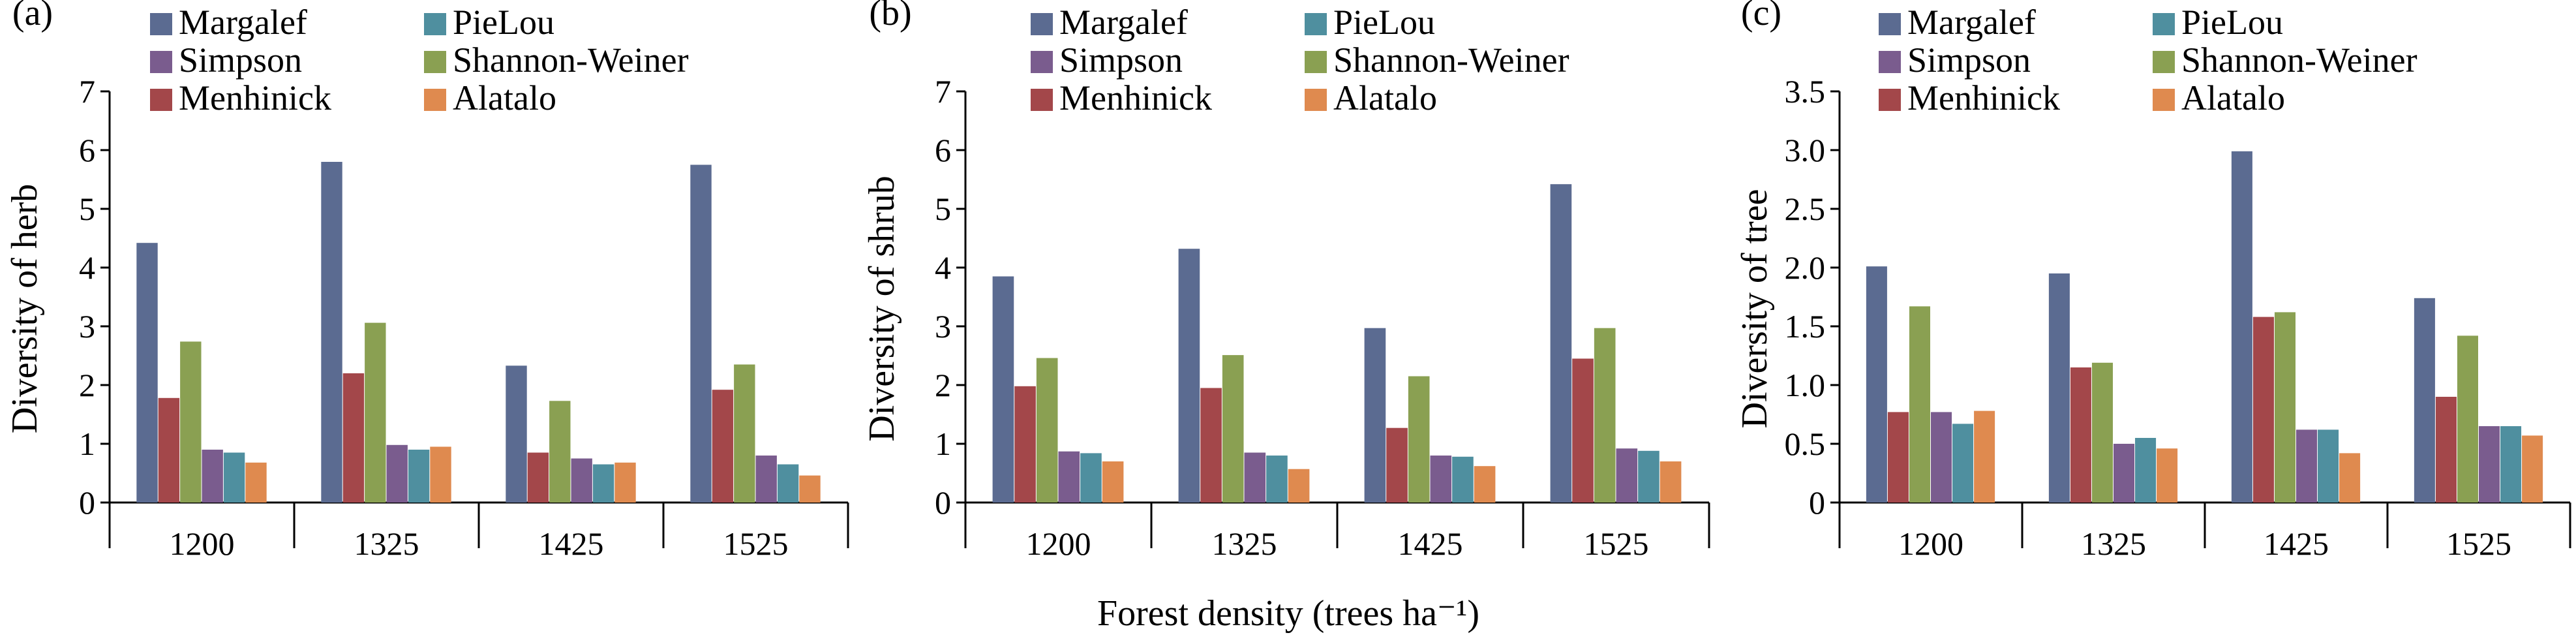 This screenshot has width=2576, height=635. I want to click on y-tick-label: 0.5, so click(1806, 444).